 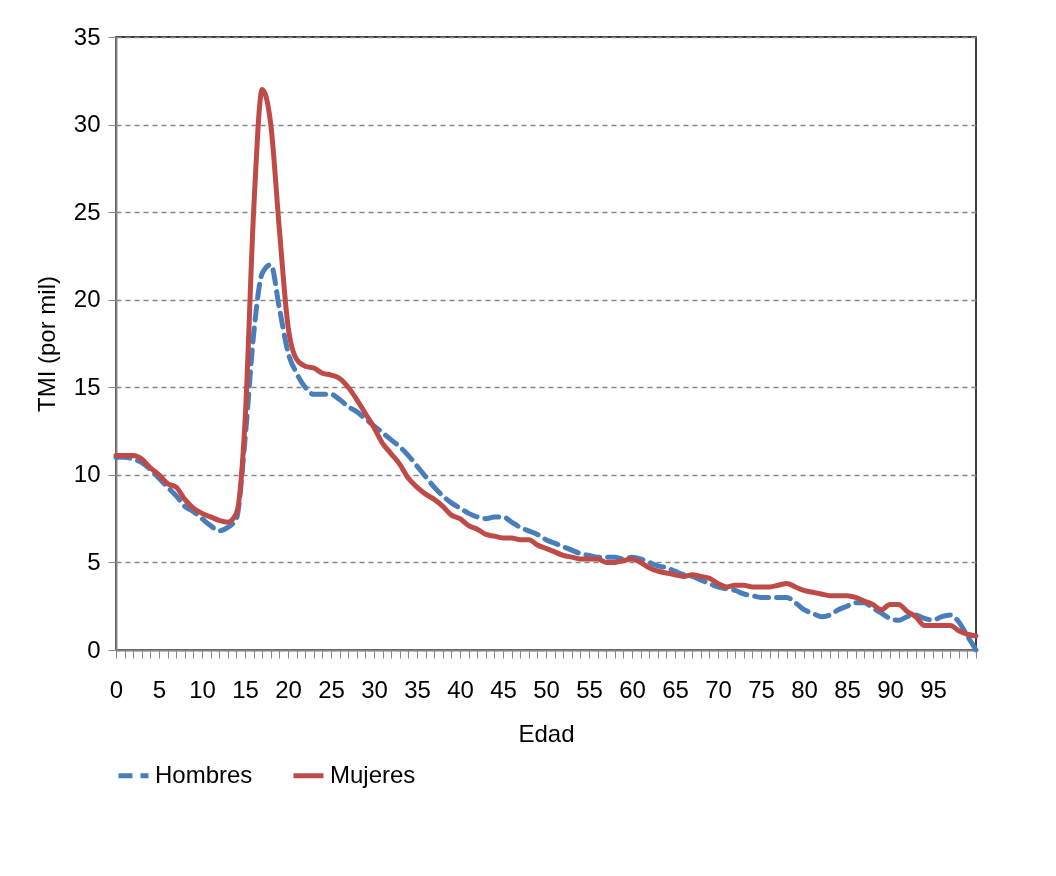 What do you see at coordinates (589, 689) in the screenshot?
I see `x-tick-label: 55` at bounding box center [589, 689].